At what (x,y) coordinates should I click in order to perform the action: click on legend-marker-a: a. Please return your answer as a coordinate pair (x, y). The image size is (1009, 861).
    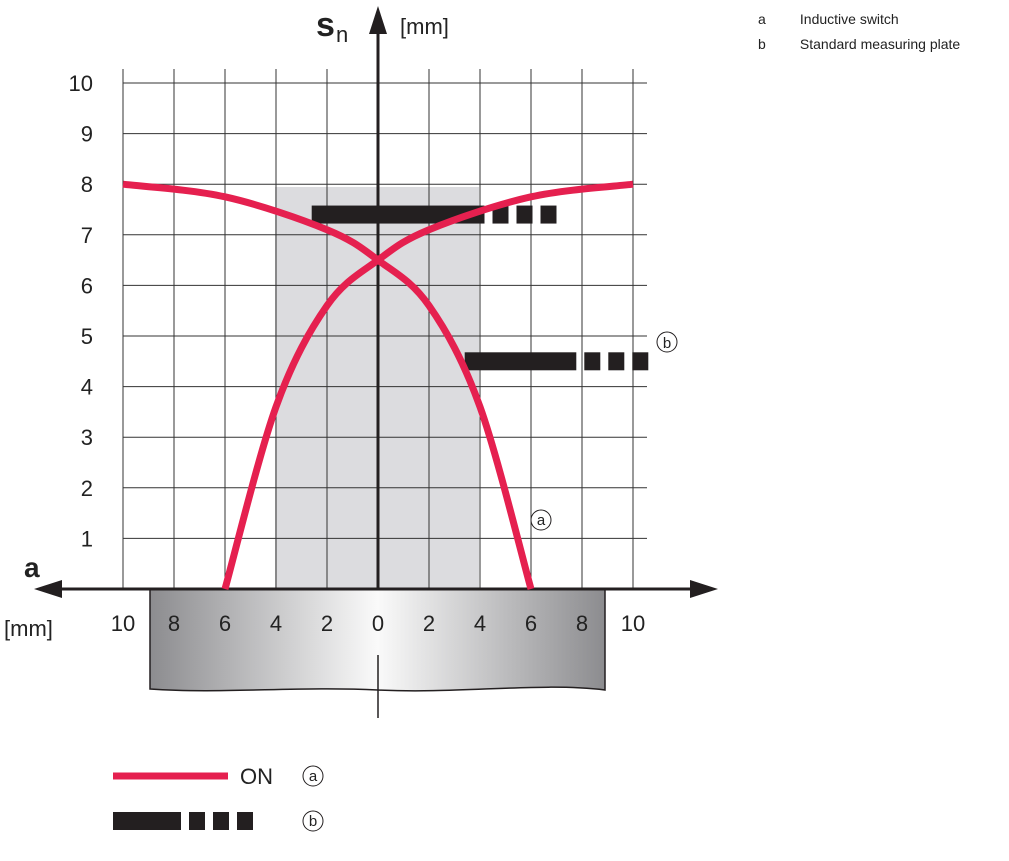
    Looking at the image, I should click on (313, 776).